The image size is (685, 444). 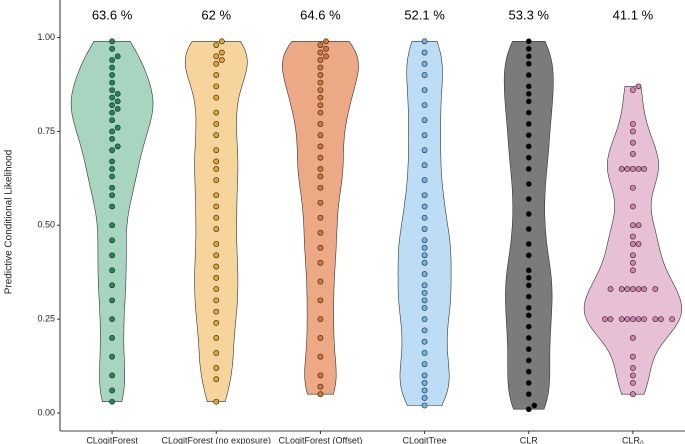 I want to click on annotation: 64.6 %, so click(x=320, y=14).